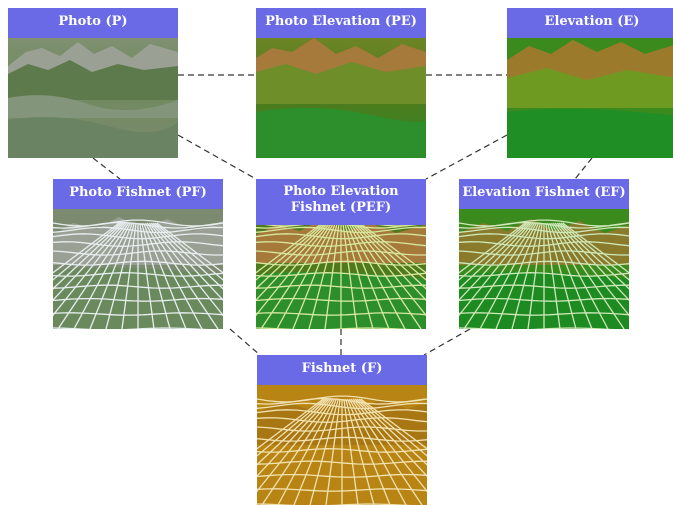 This screenshot has height=505, width=673. Describe the element at coordinates (341, 83) in the screenshot. I see `panel-photo-elevation: Photo Elevation (PE)` at that location.